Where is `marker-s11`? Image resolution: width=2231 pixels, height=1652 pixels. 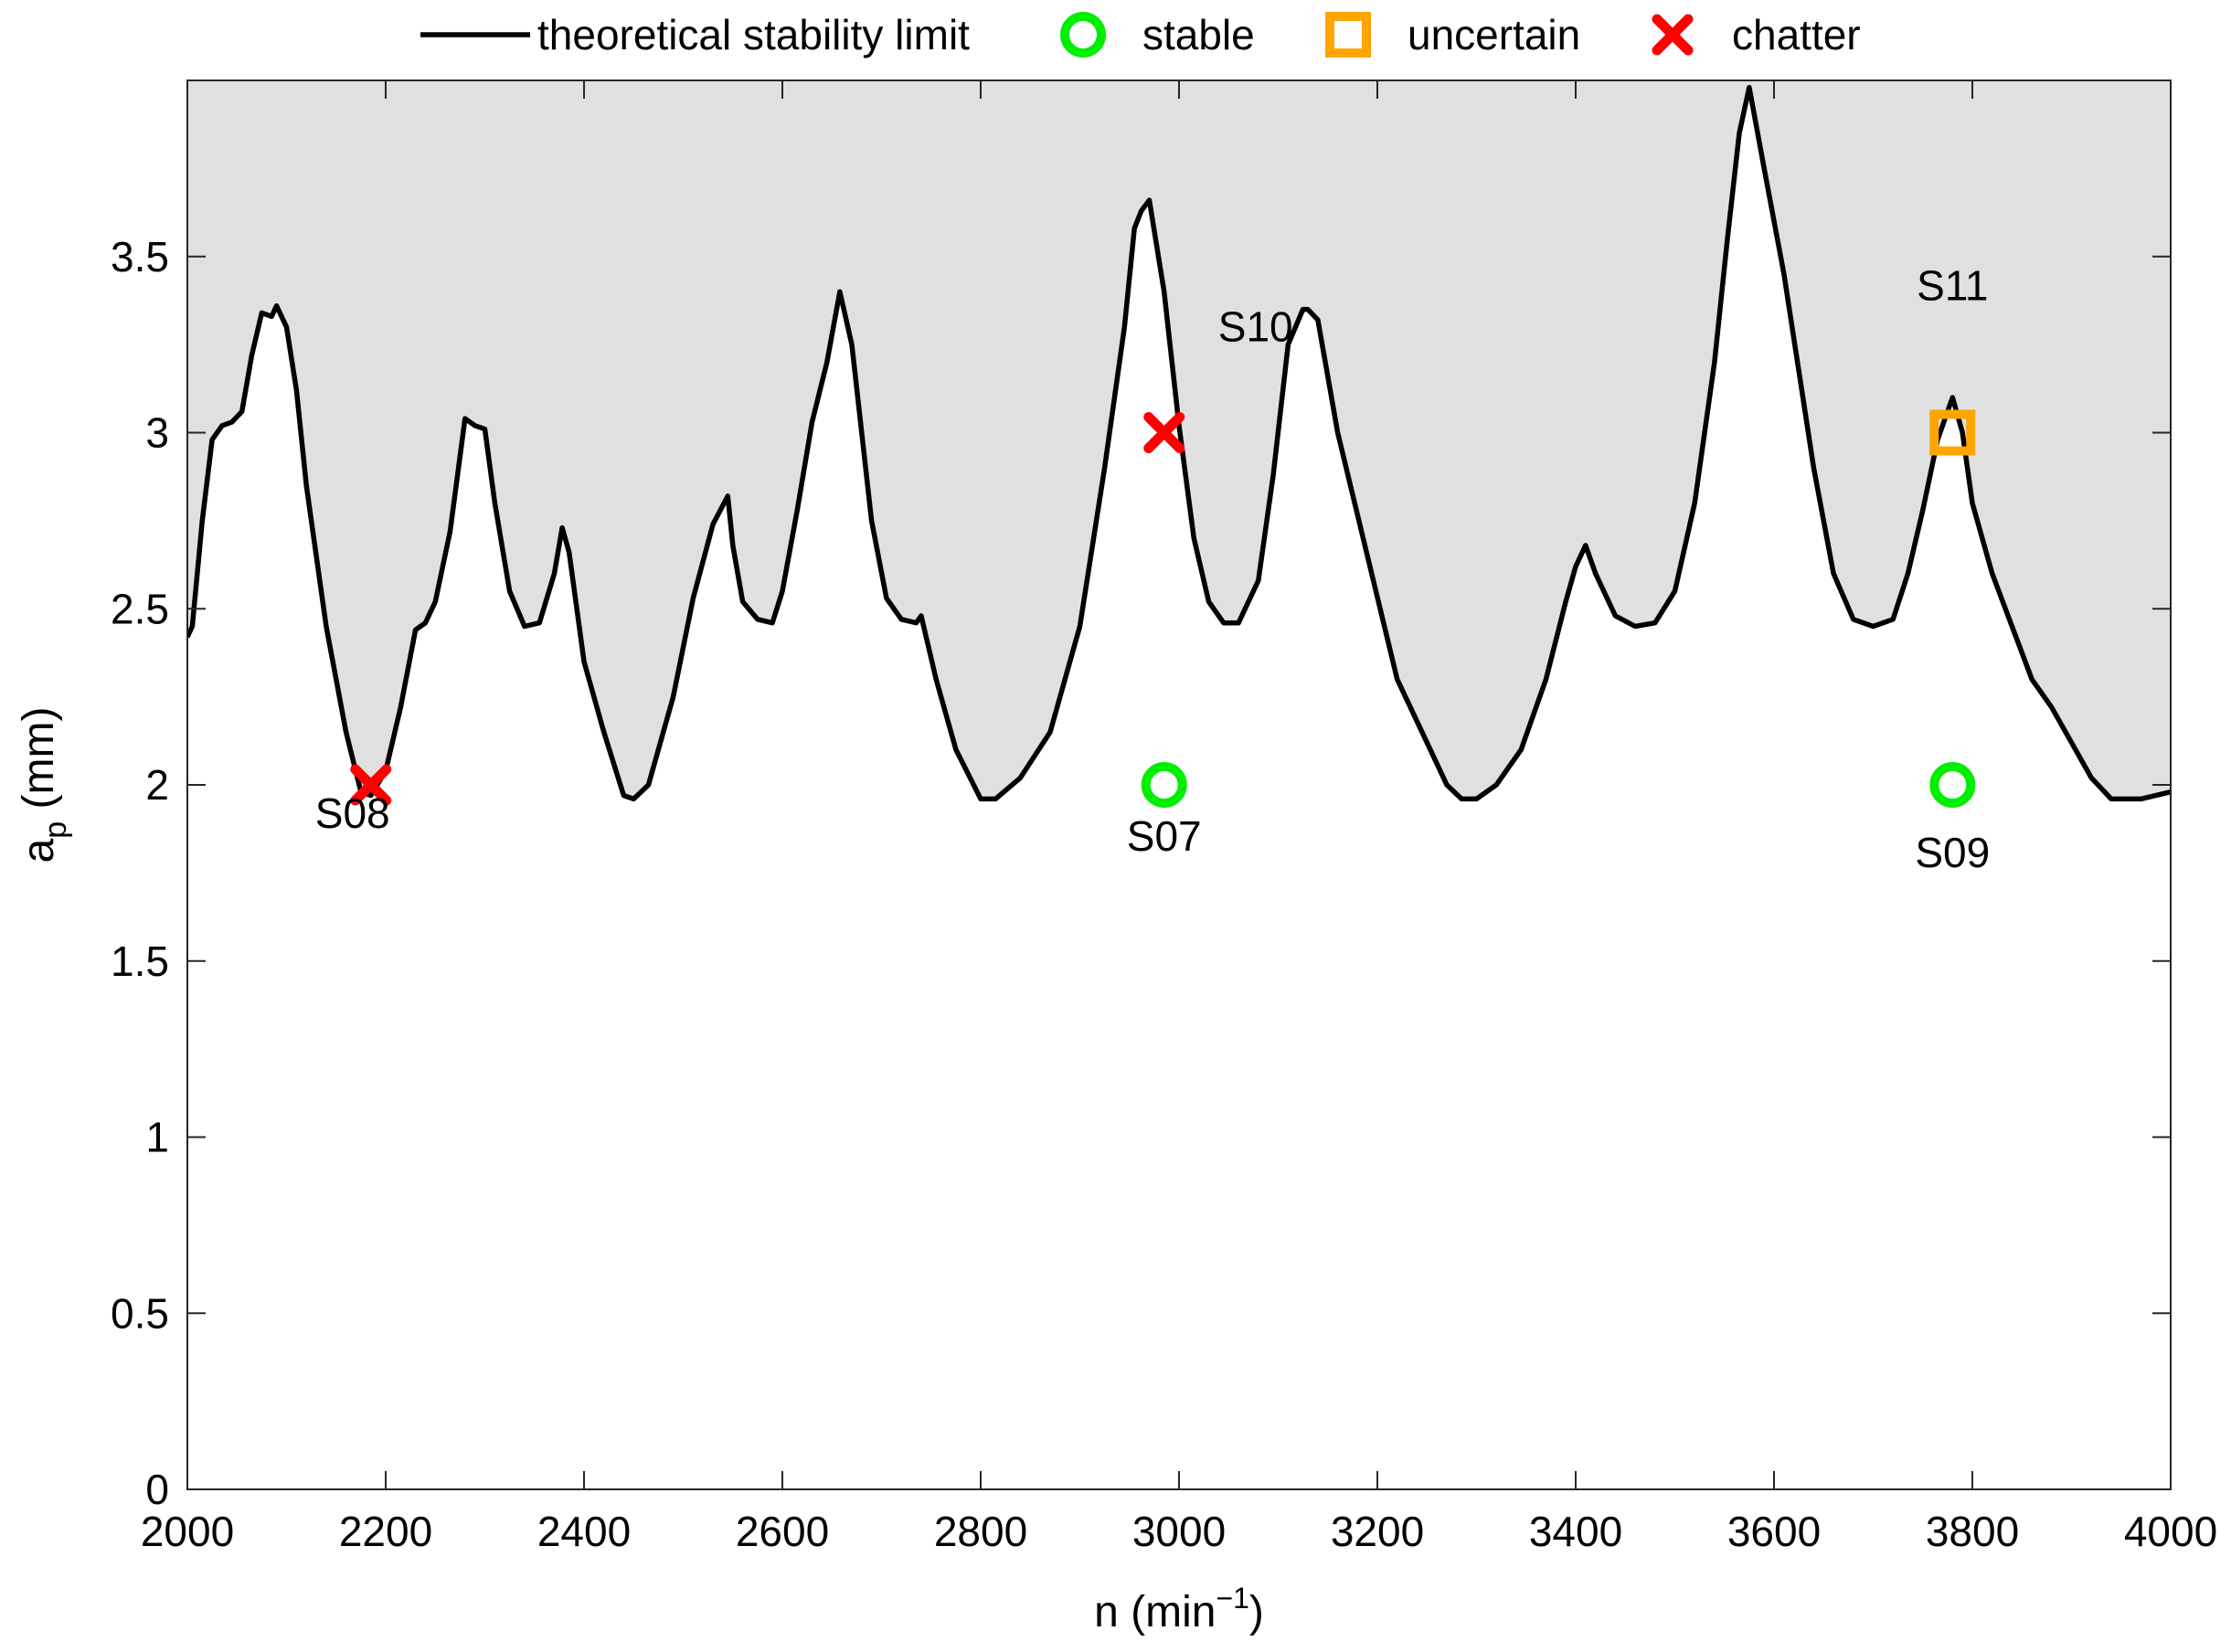 marker-s11 is located at coordinates (1953, 433).